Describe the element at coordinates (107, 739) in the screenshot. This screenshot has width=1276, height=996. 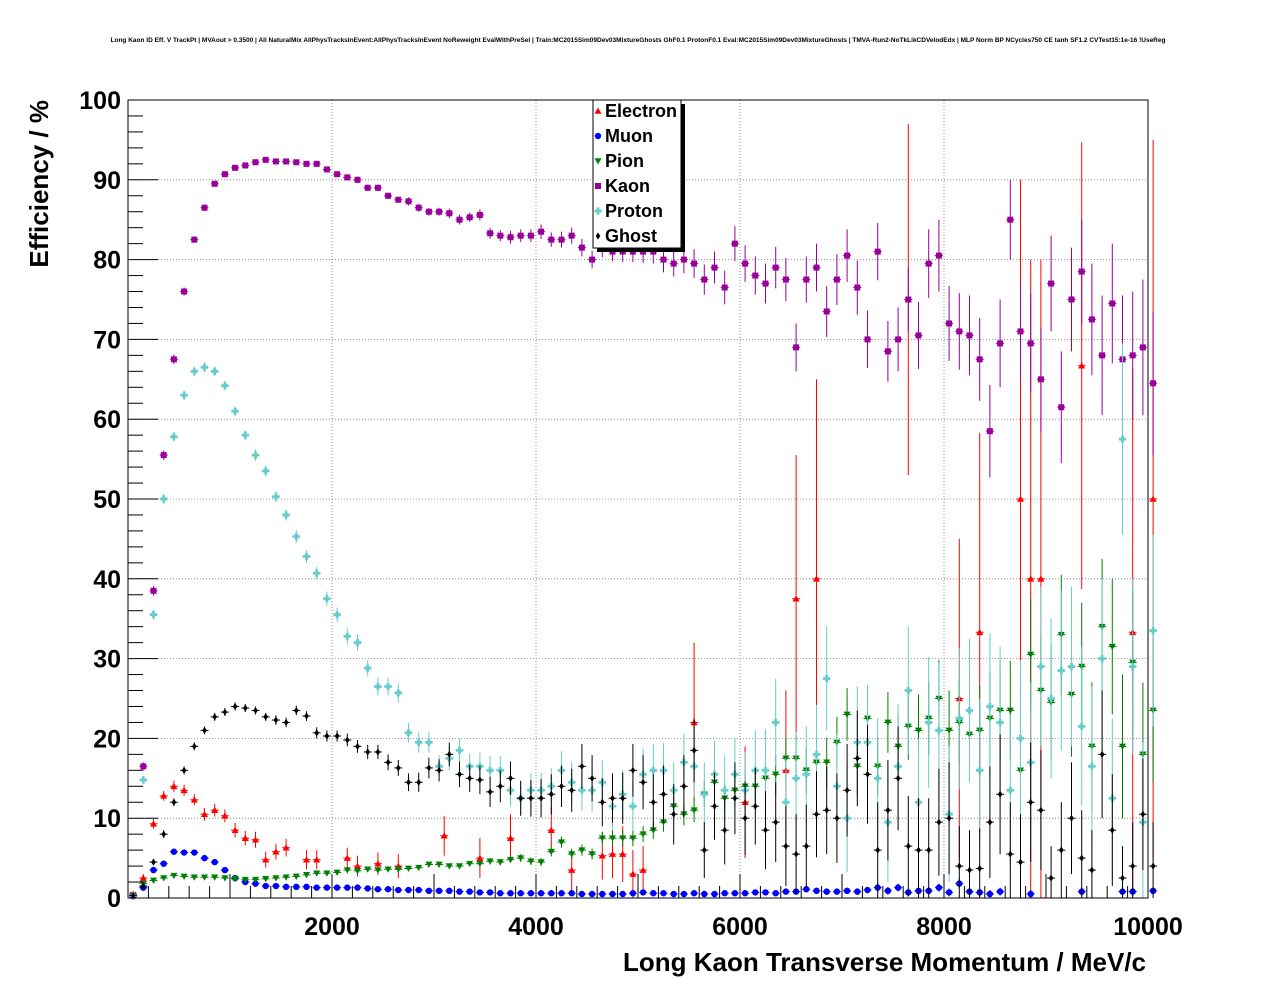
I see `y-tick-label: 20` at that location.